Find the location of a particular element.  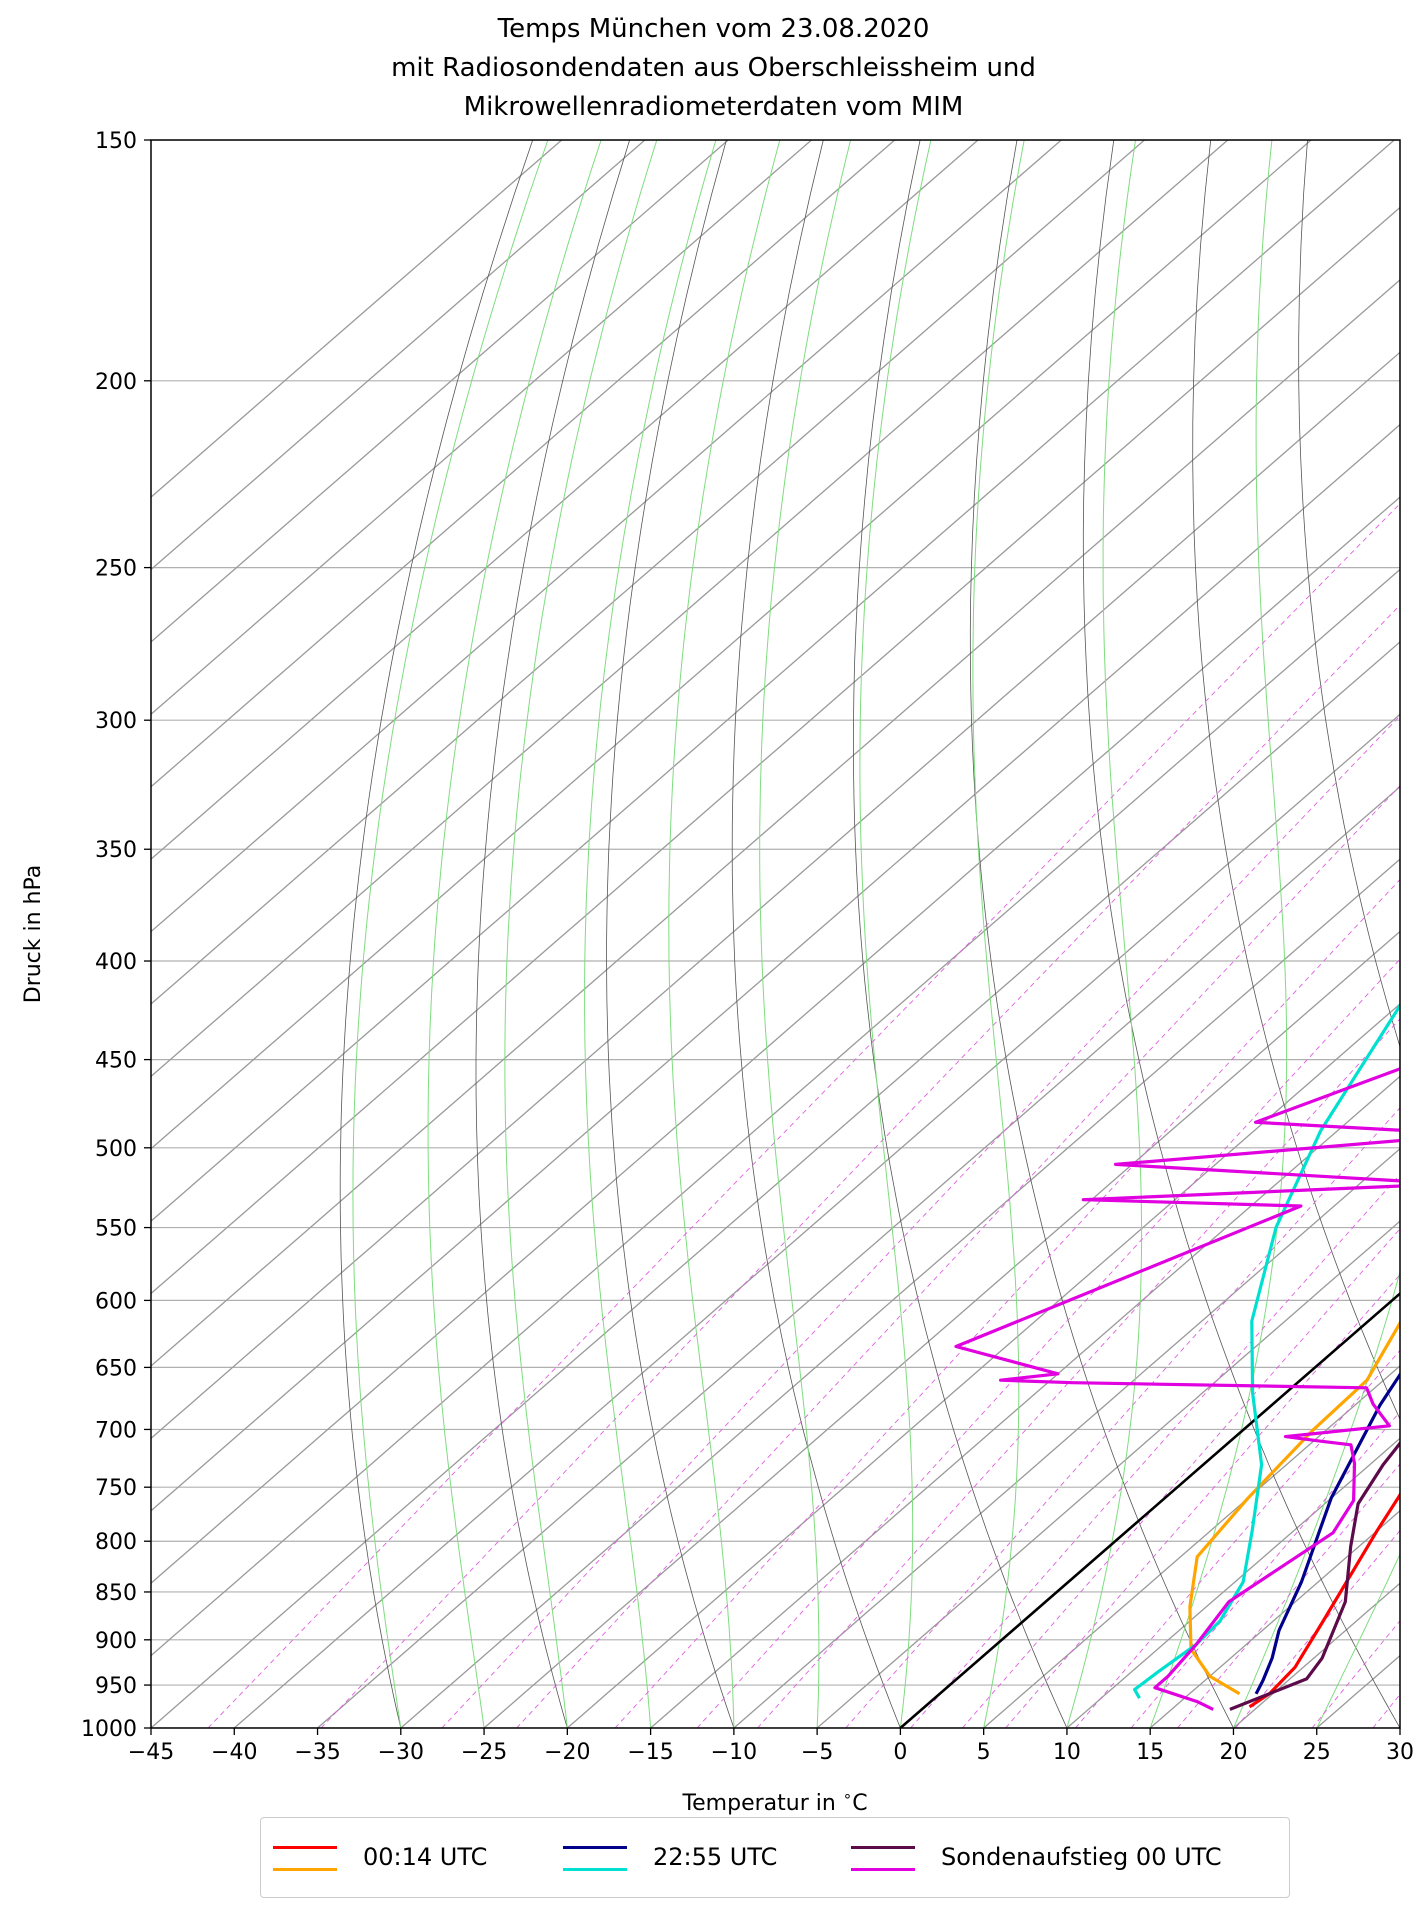

y-tick-label: 200 is located at coordinates (116, 382).